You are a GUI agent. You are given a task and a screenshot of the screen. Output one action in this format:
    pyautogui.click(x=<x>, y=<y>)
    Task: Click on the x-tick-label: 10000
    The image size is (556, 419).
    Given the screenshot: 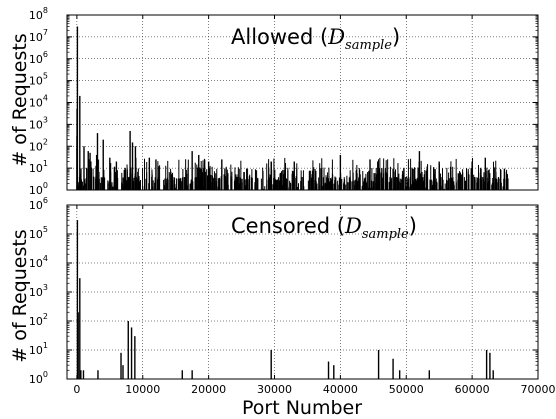 What is the action you would take?
    pyautogui.click(x=142, y=389)
    